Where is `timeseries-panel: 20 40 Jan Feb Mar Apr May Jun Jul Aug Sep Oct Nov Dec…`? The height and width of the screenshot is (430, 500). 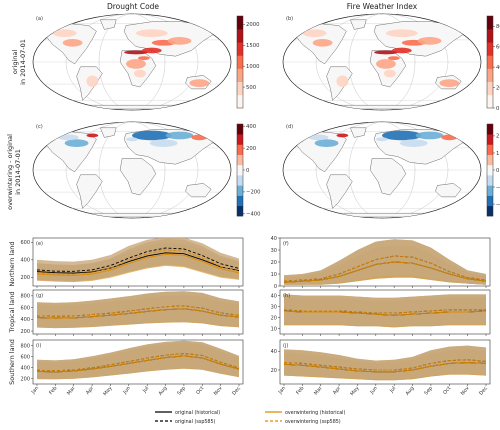 timeseries-panel: 20 40 Jan Feb Mar Apr May Jun Jul Aug Sep Oct Nov Dec… is located at coordinates (381, 368).